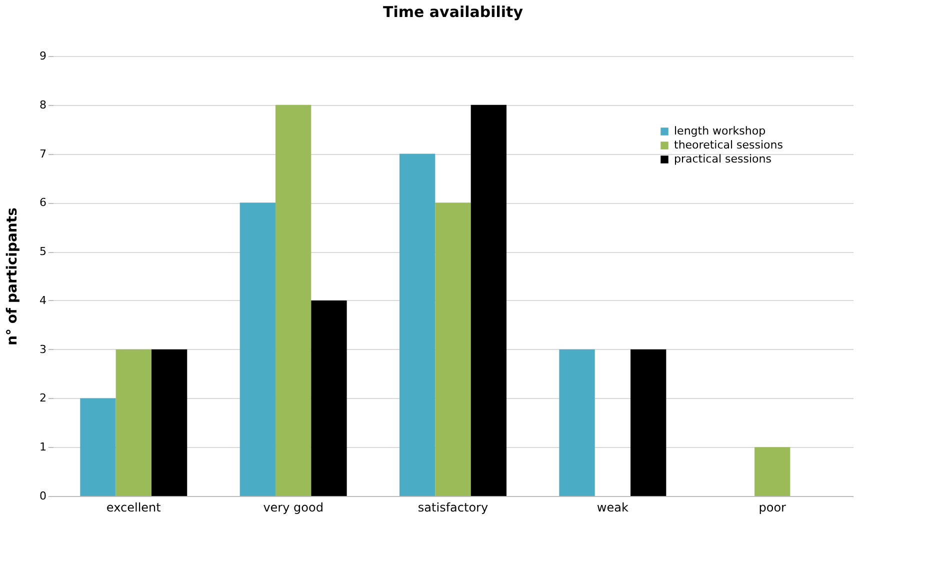  I want to click on y-tick-label: 1, so click(43, 447).